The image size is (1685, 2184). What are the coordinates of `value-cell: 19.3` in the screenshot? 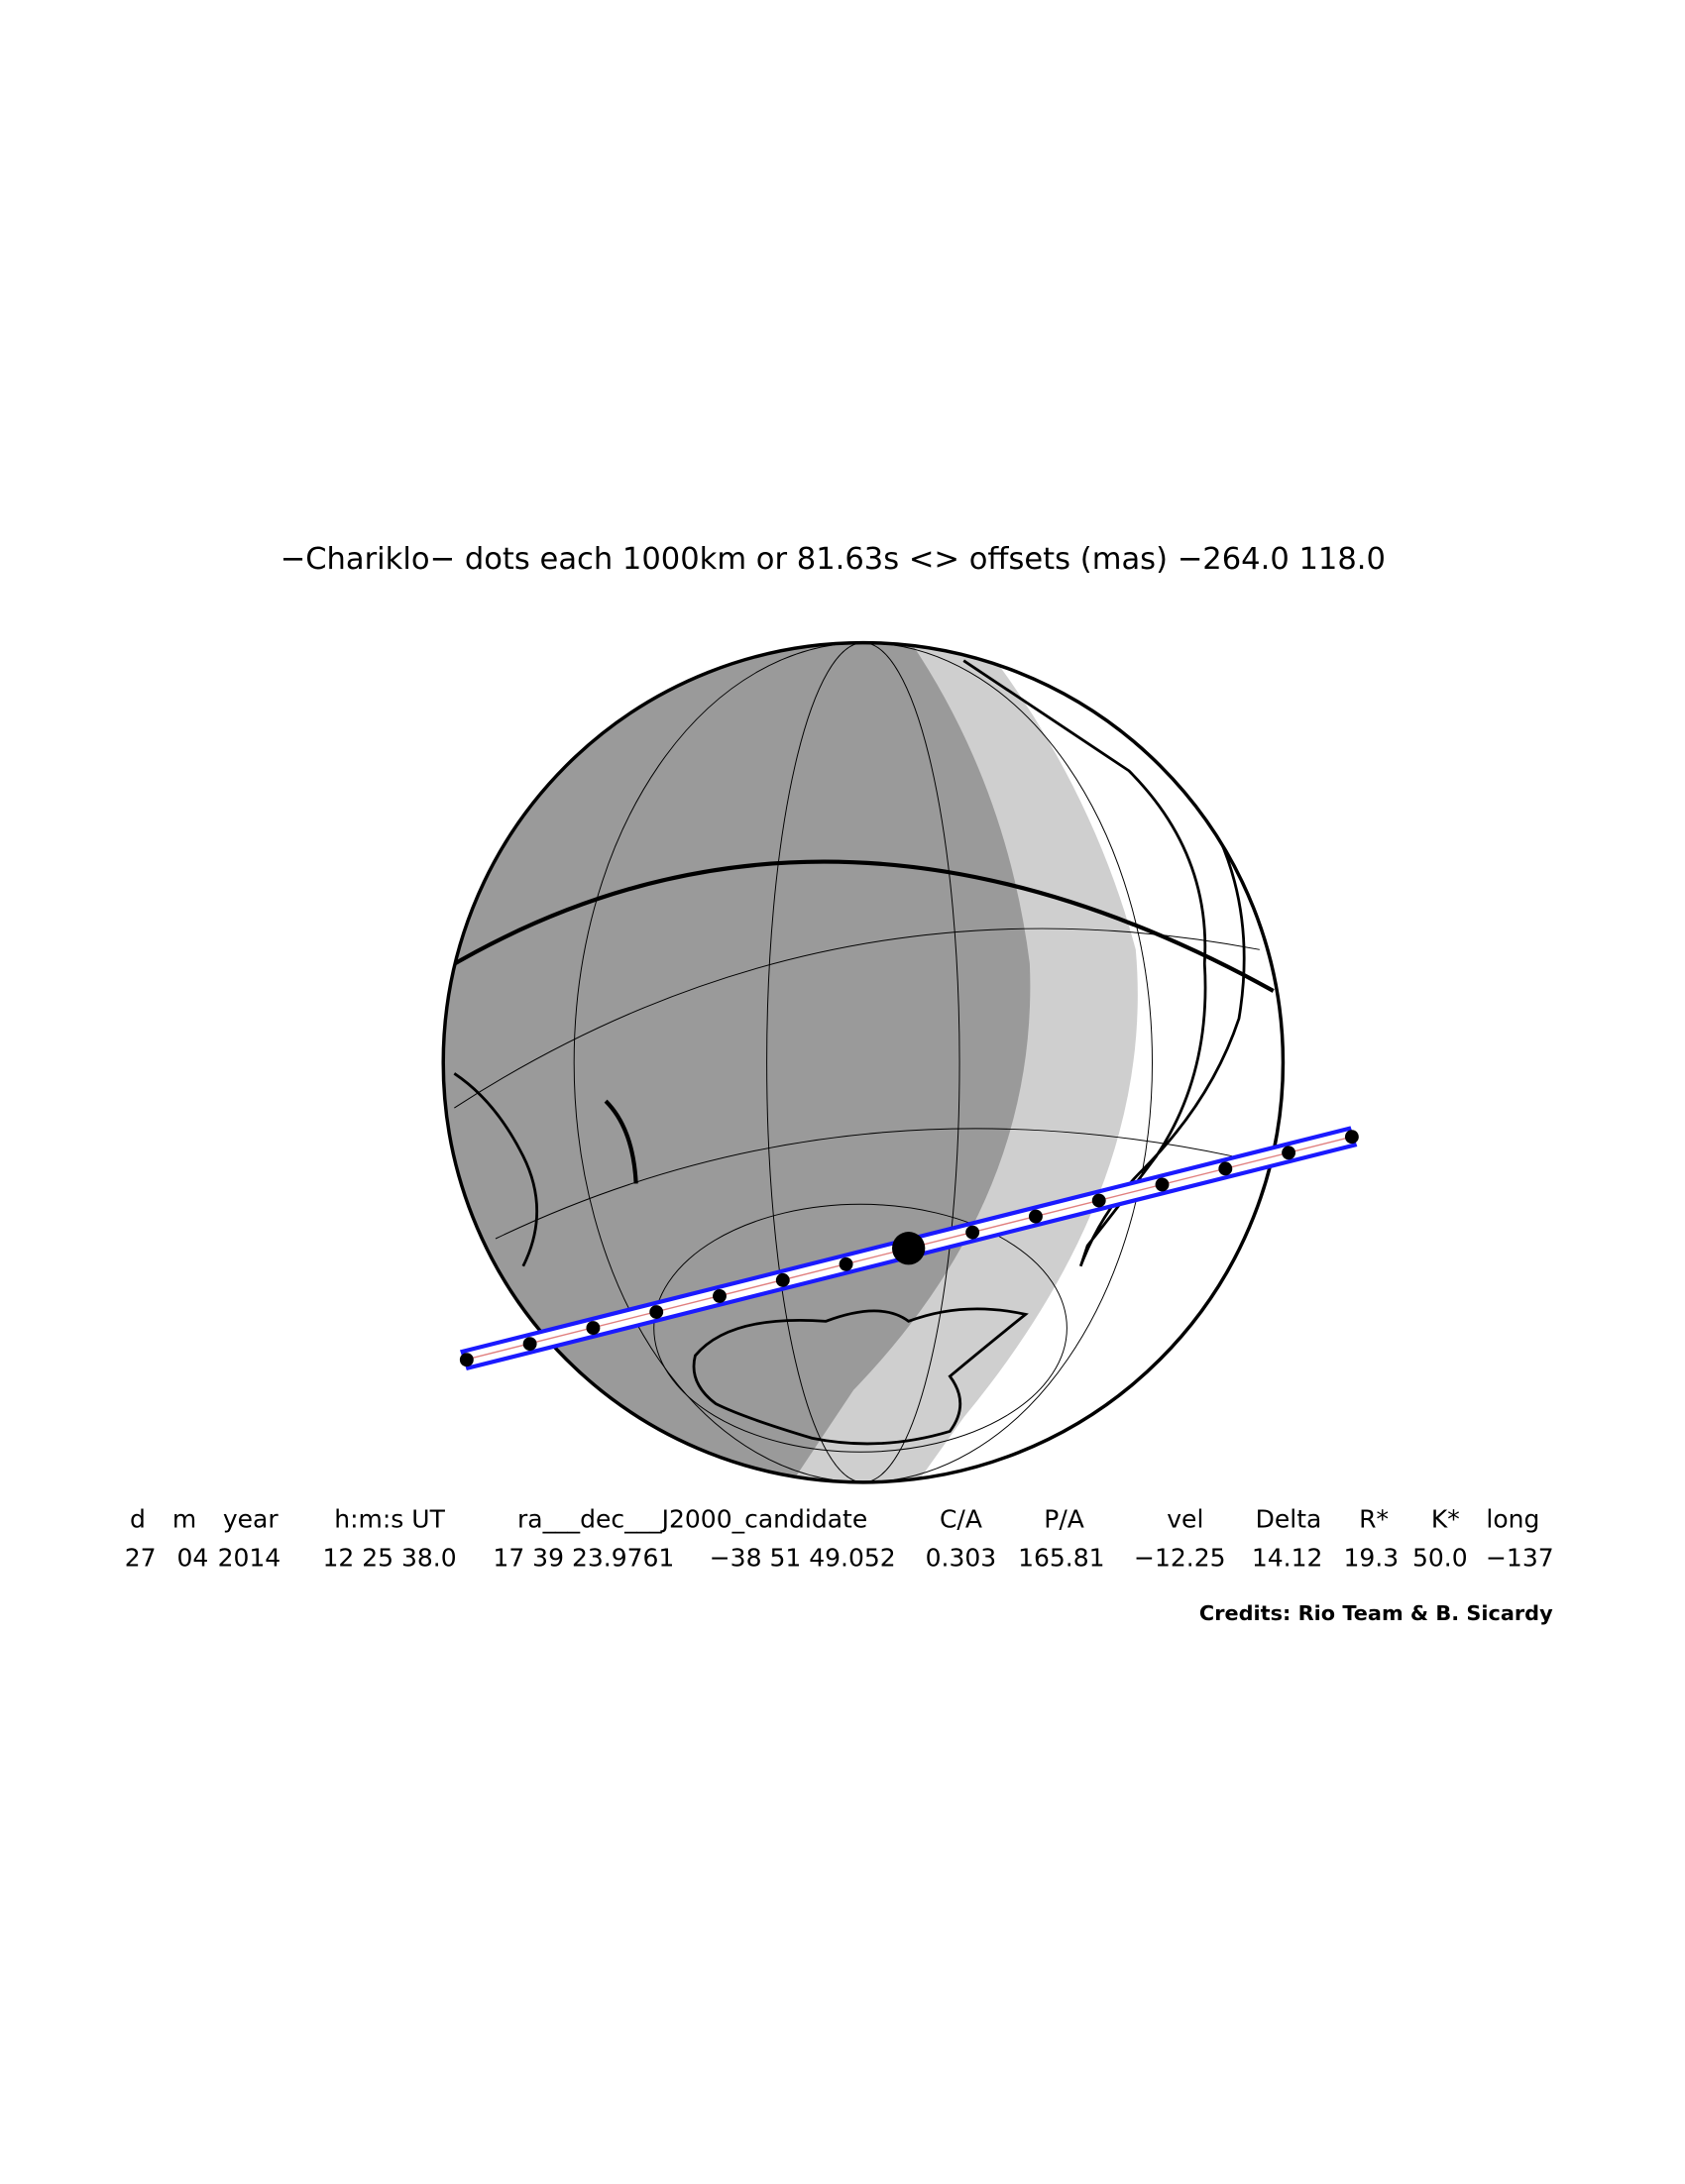 It's located at (1371, 1558).